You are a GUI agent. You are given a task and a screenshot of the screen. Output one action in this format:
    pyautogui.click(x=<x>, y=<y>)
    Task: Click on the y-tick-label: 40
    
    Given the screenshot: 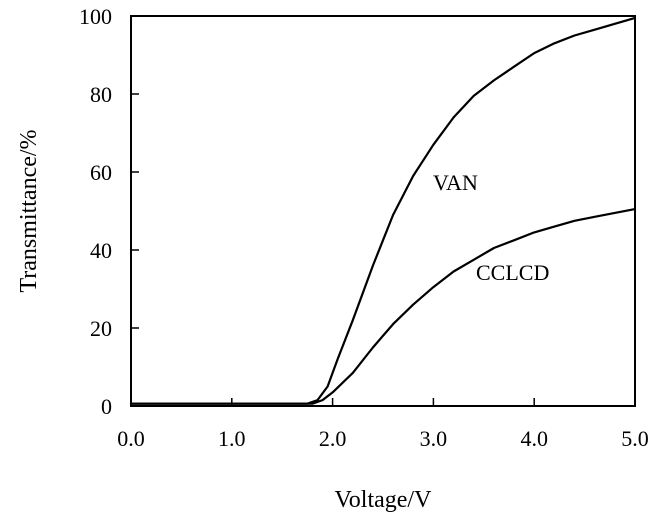 What is the action you would take?
    pyautogui.click(x=101, y=250)
    